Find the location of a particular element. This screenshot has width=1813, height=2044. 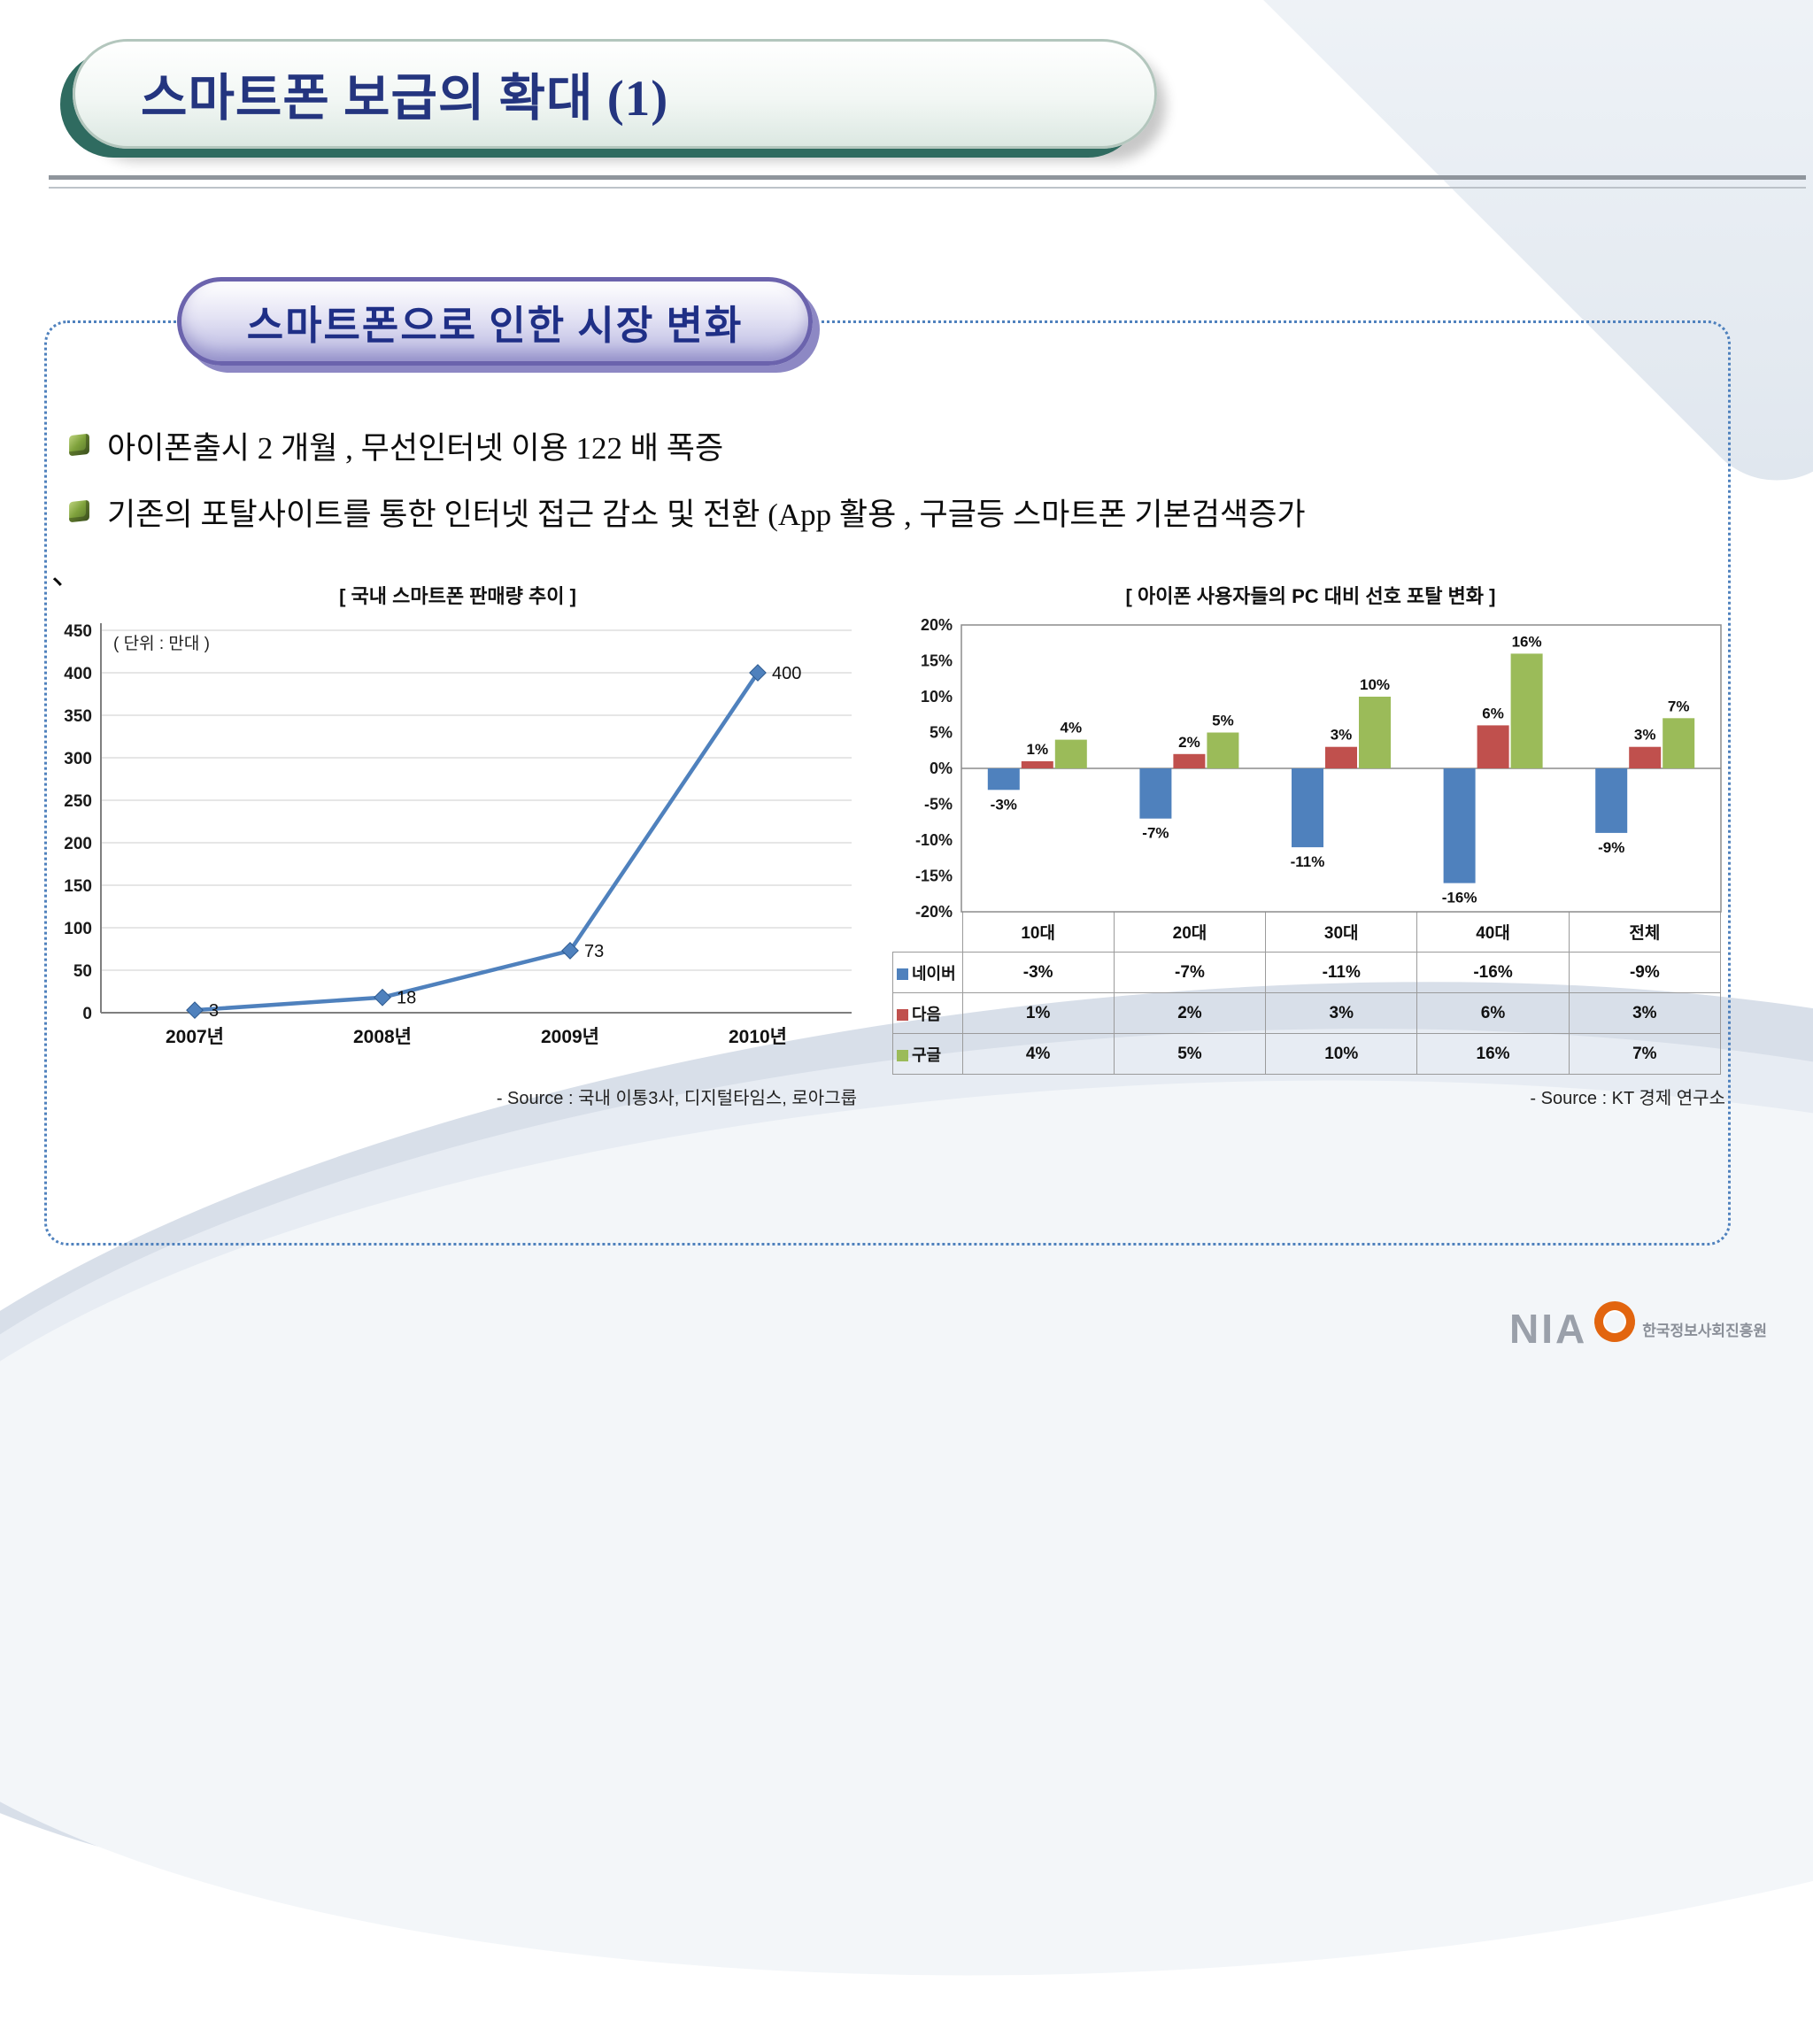

svg-text: 2% is located at coordinates (1189, 742).